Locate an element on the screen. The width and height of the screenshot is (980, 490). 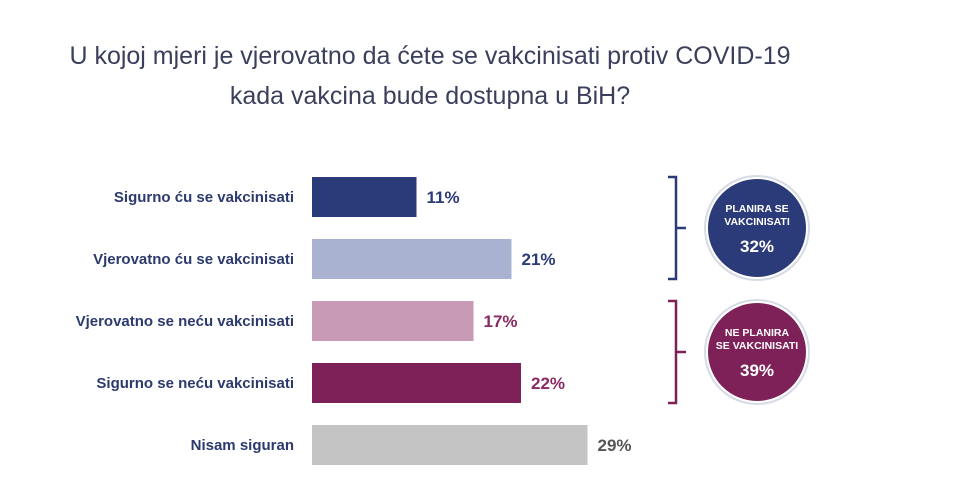
value-label: 22% is located at coordinates (548, 383).